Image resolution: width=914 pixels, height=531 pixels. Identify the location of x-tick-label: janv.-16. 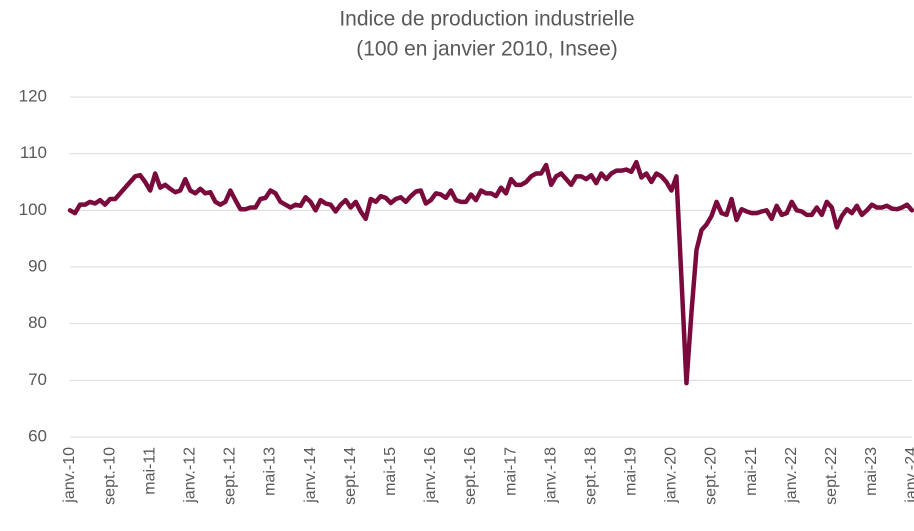
(430, 475).